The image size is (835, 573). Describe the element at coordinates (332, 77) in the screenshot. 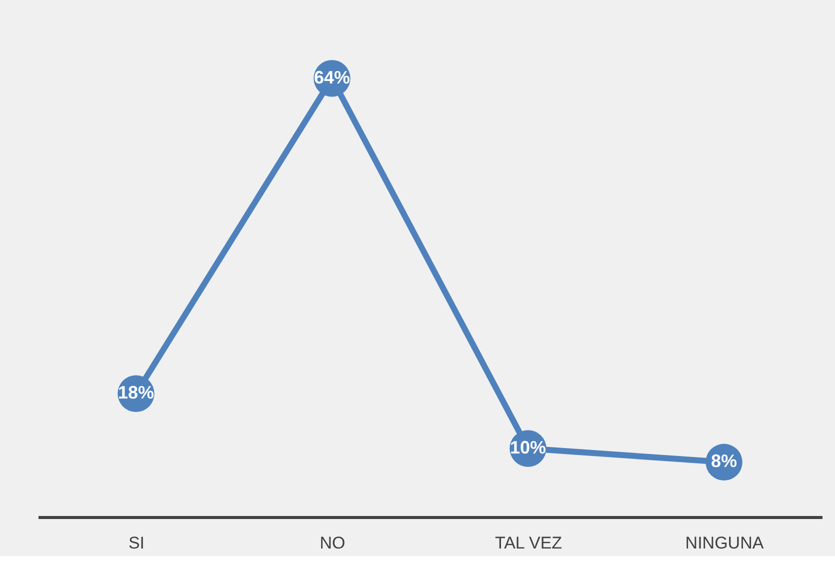

I see `data-label: 64%` at that location.